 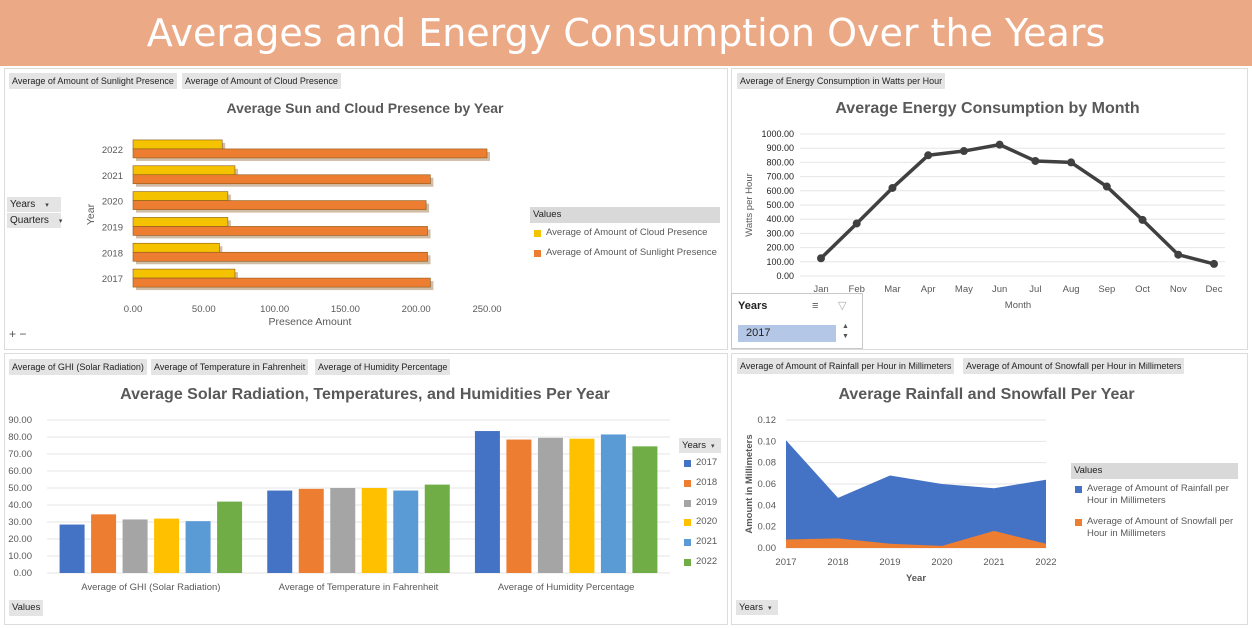 I want to click on x-tick-label: Dec, so click(x=1214, y=289).